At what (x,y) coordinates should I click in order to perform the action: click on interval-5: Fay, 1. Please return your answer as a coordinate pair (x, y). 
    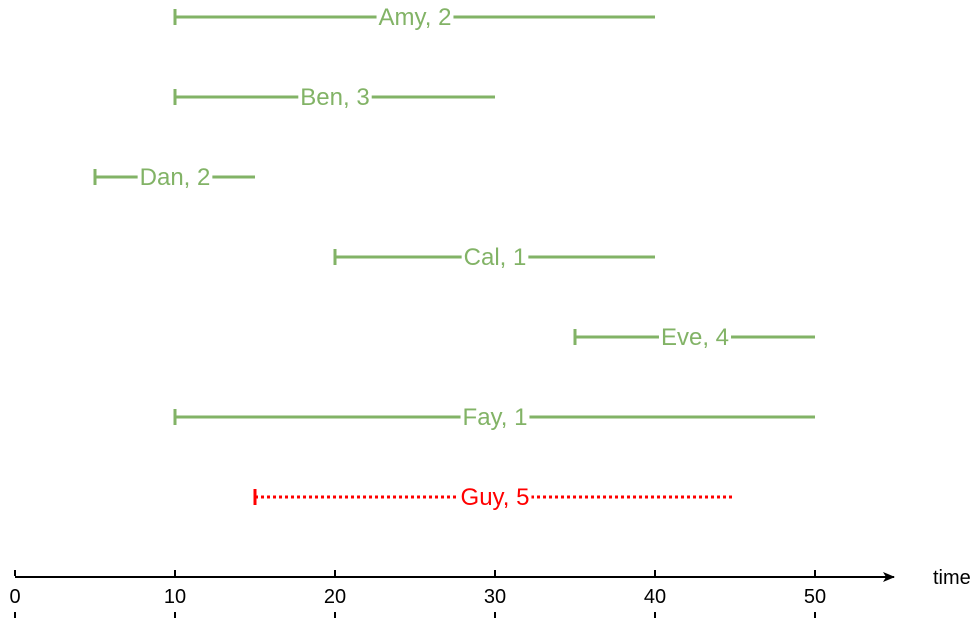
    Looking at the image, I should click on (494, 417).